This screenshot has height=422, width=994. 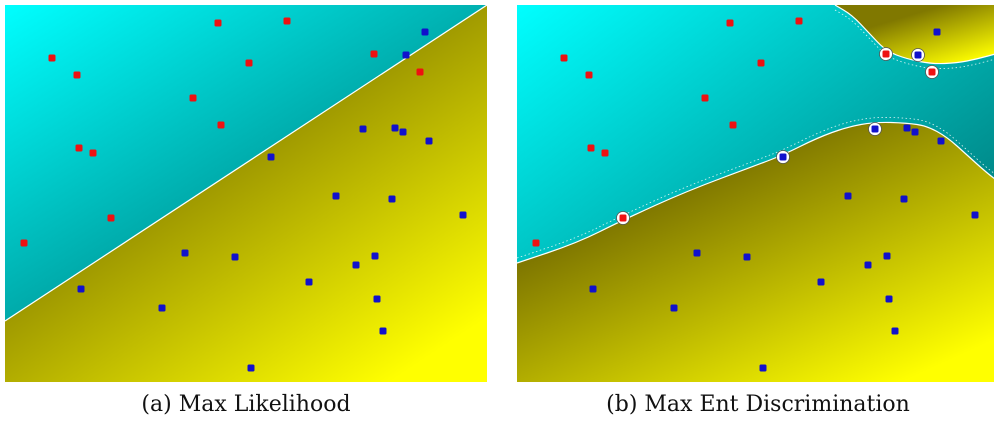 What do you see at coordinates (758, 404) in the screenshot?
I see `caption-max-ent-discrimination: (b) Max Ent Discrimination` at bounding box center [758, 404].